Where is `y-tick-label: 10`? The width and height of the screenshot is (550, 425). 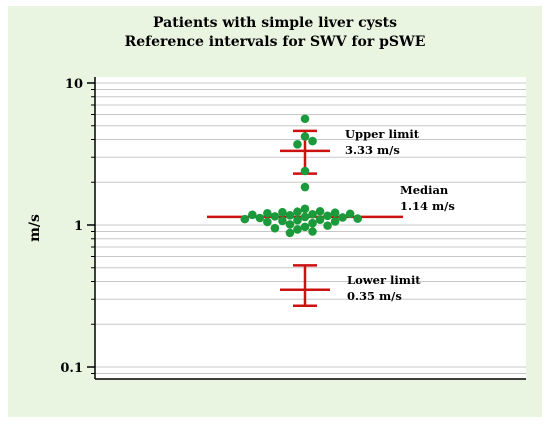 y-tick-label: 10 is located at coordinates (74, 84).